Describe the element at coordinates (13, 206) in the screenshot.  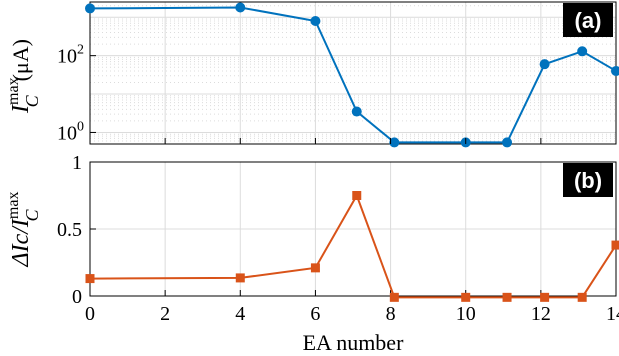
I see `panel-b-y-label-sup: max` at that location.